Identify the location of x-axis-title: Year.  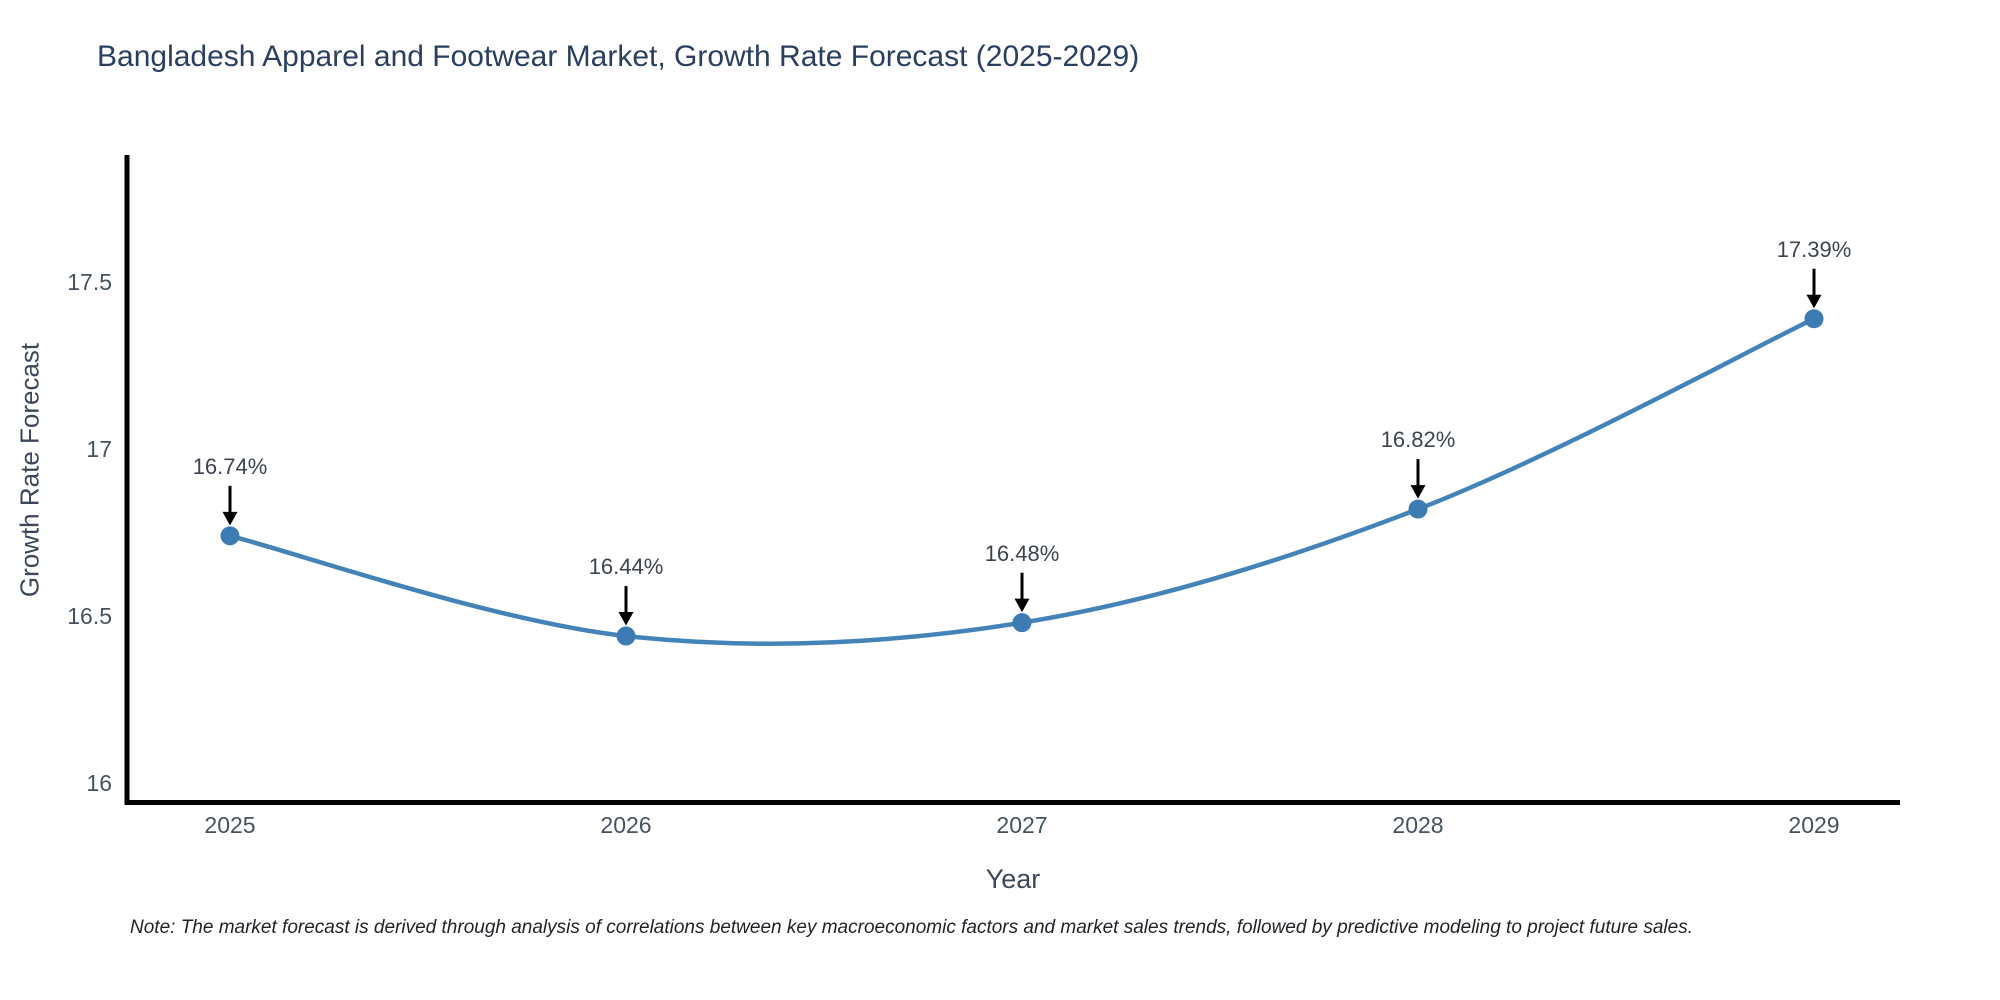
(1013, 879).